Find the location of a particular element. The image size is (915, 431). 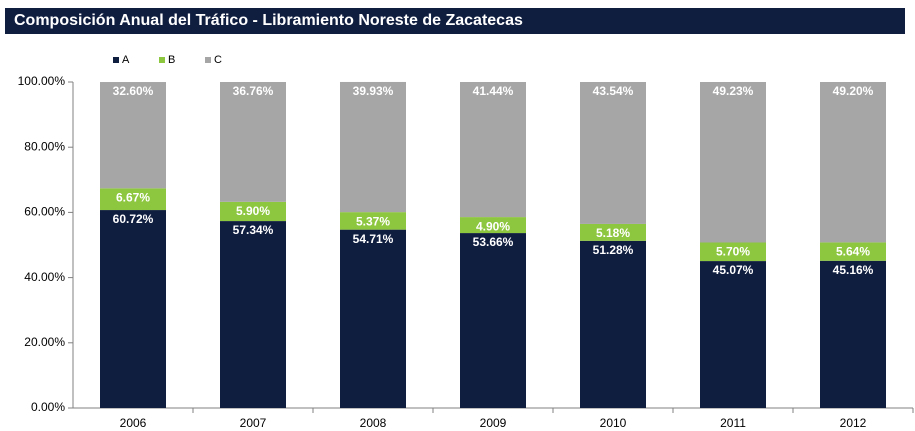

data-label: 39.93% is located at coordinates (373, 91).